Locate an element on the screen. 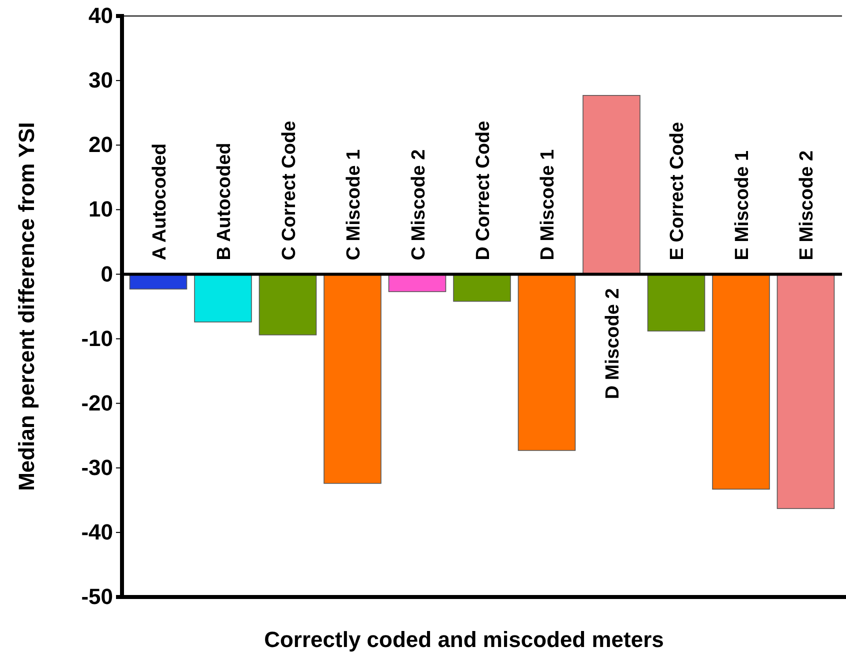 Image resolution: width=846 pixels, height=659 pixels. y-tick-label: -30 is located at coordinates (97, 467).